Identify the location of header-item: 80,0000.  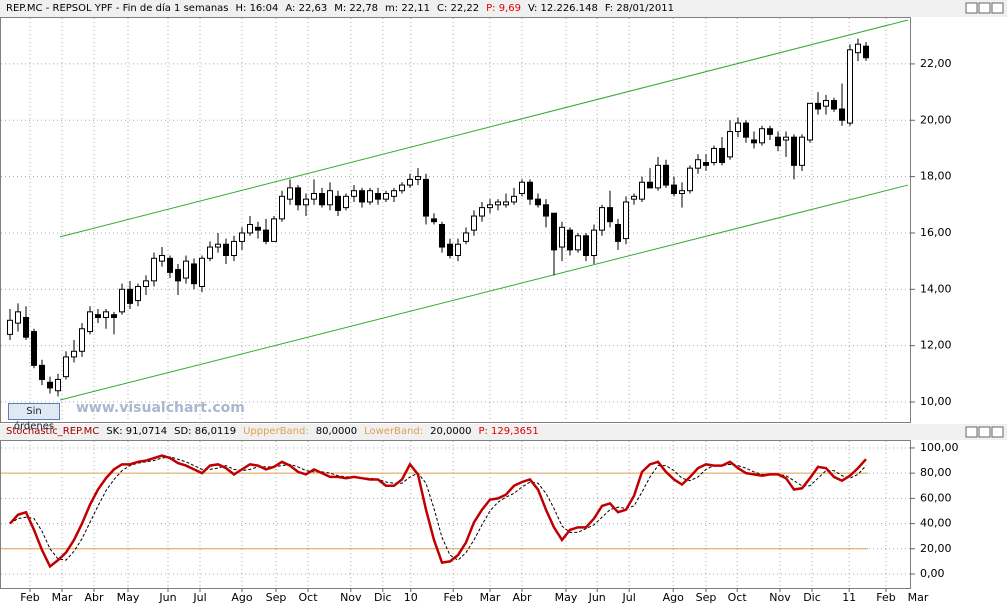
(336, 431).